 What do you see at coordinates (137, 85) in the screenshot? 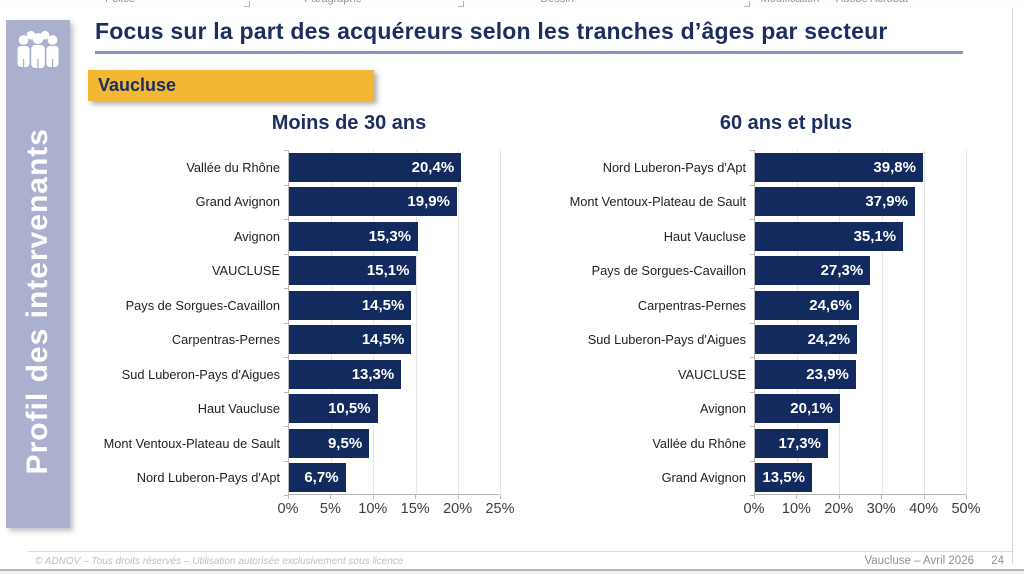
I see `vaucluse-badge-label: Vaucluse` at bounding box center [137, 85].